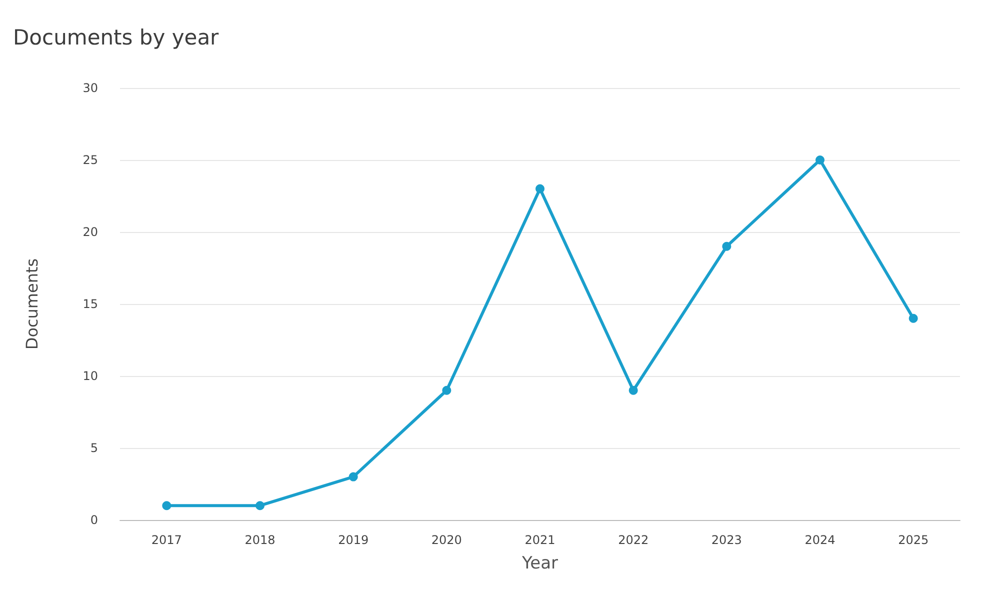  What do you see at coordinates (116, 38) in the screenshot?
I see `chart-title: Documents by year` at bounding box center [116, 38].